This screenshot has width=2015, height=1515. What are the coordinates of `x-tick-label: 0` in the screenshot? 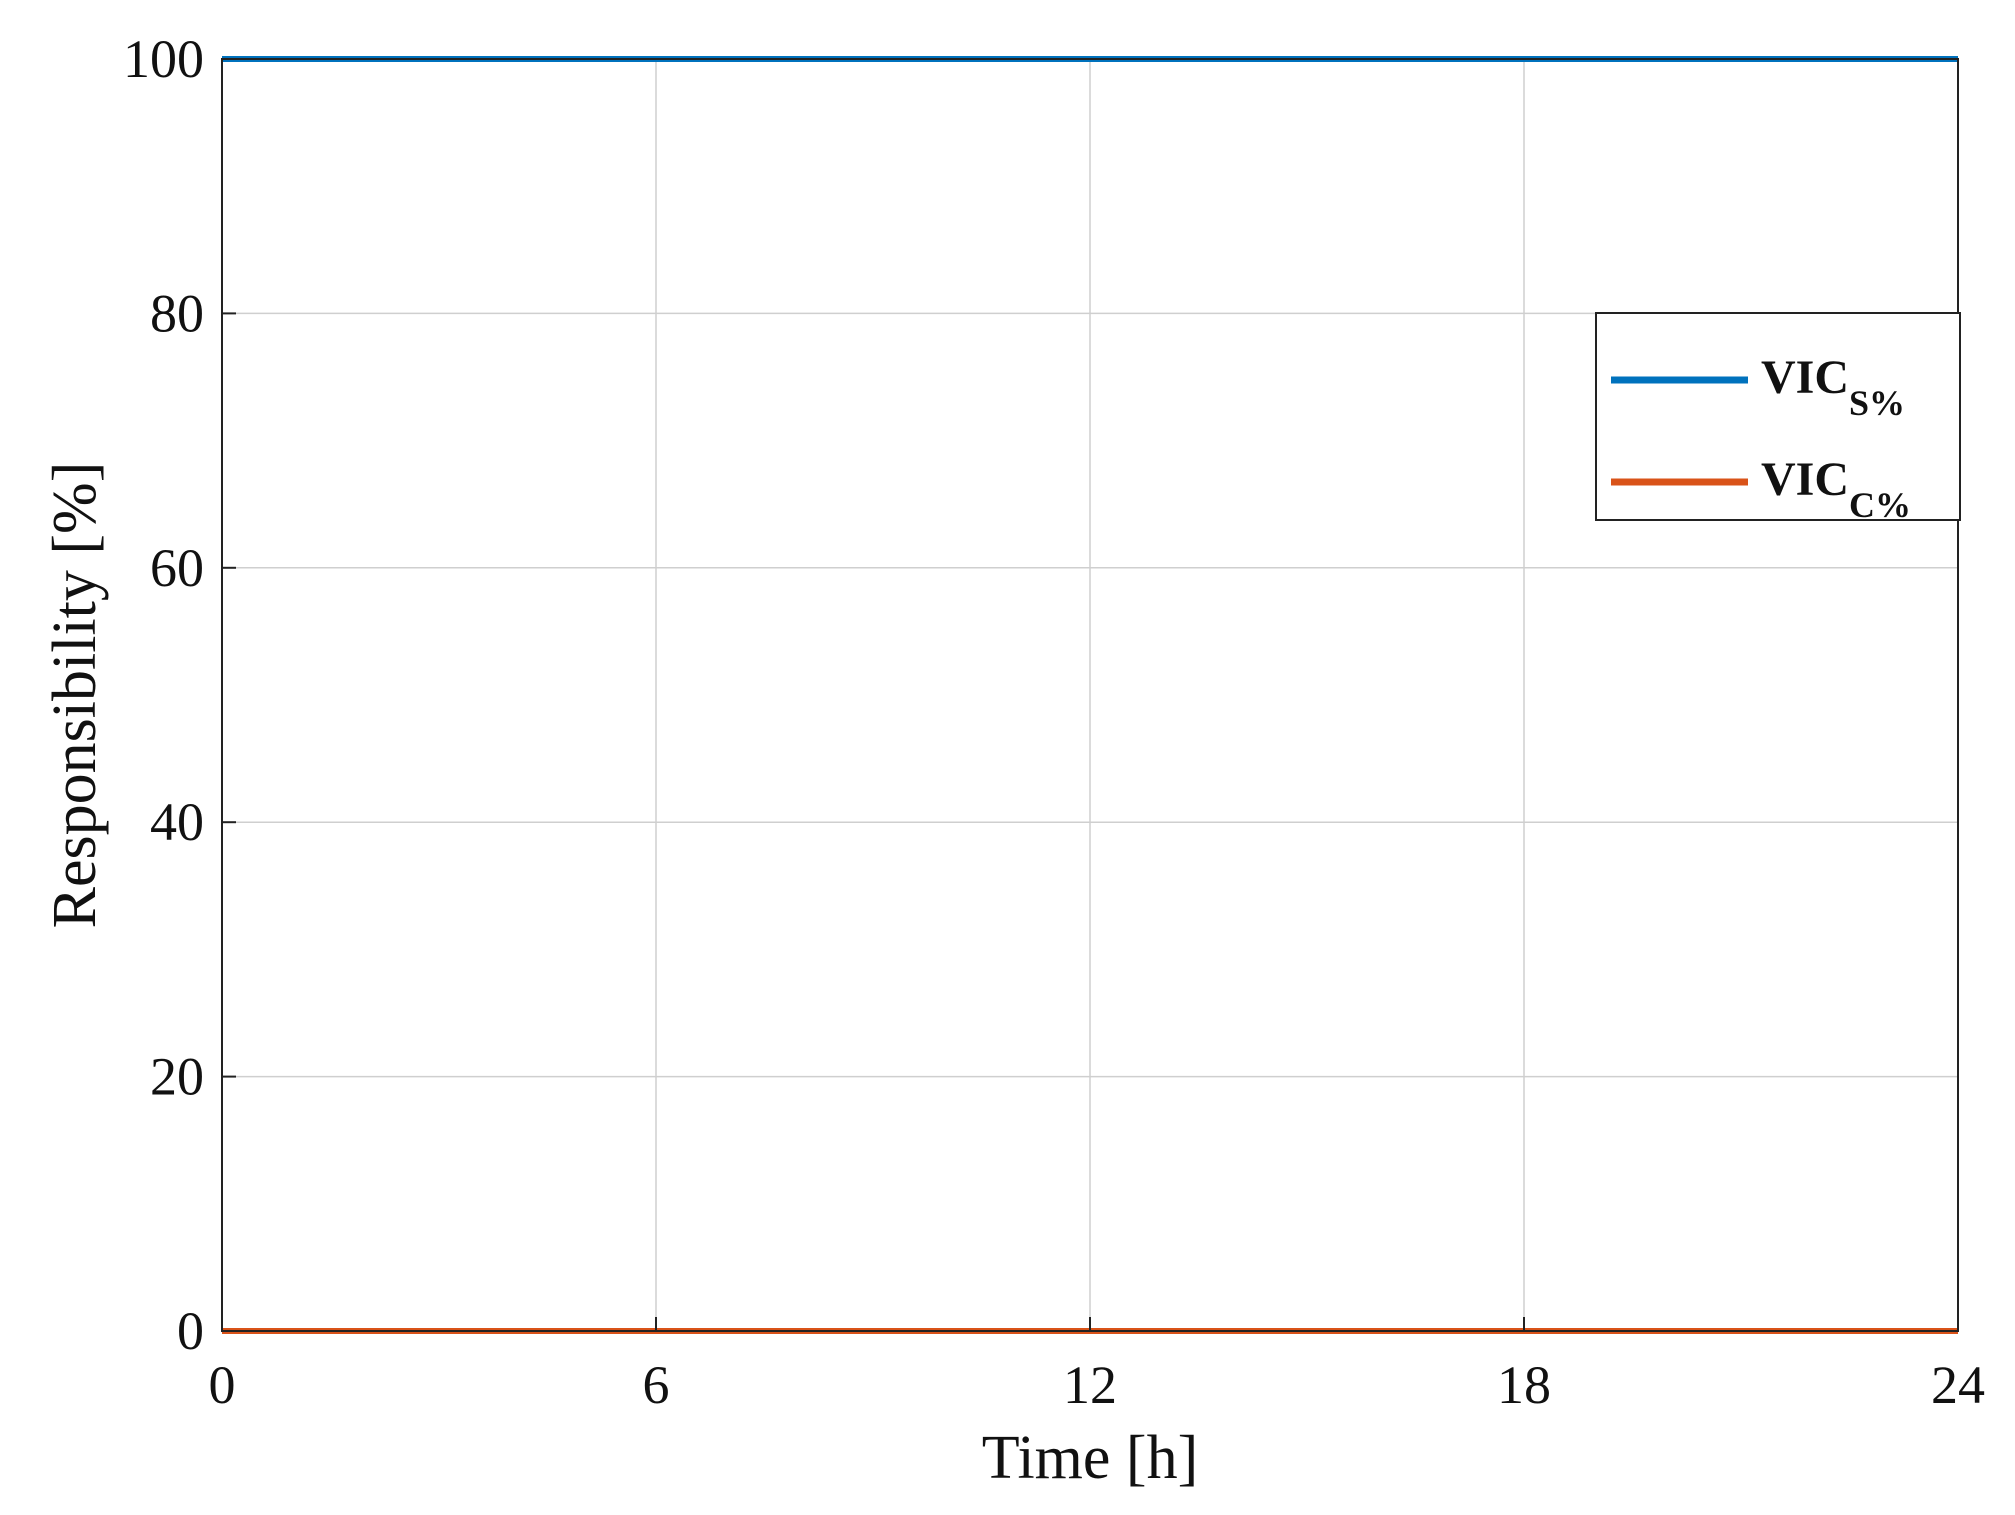 It's located at (222, 1385).